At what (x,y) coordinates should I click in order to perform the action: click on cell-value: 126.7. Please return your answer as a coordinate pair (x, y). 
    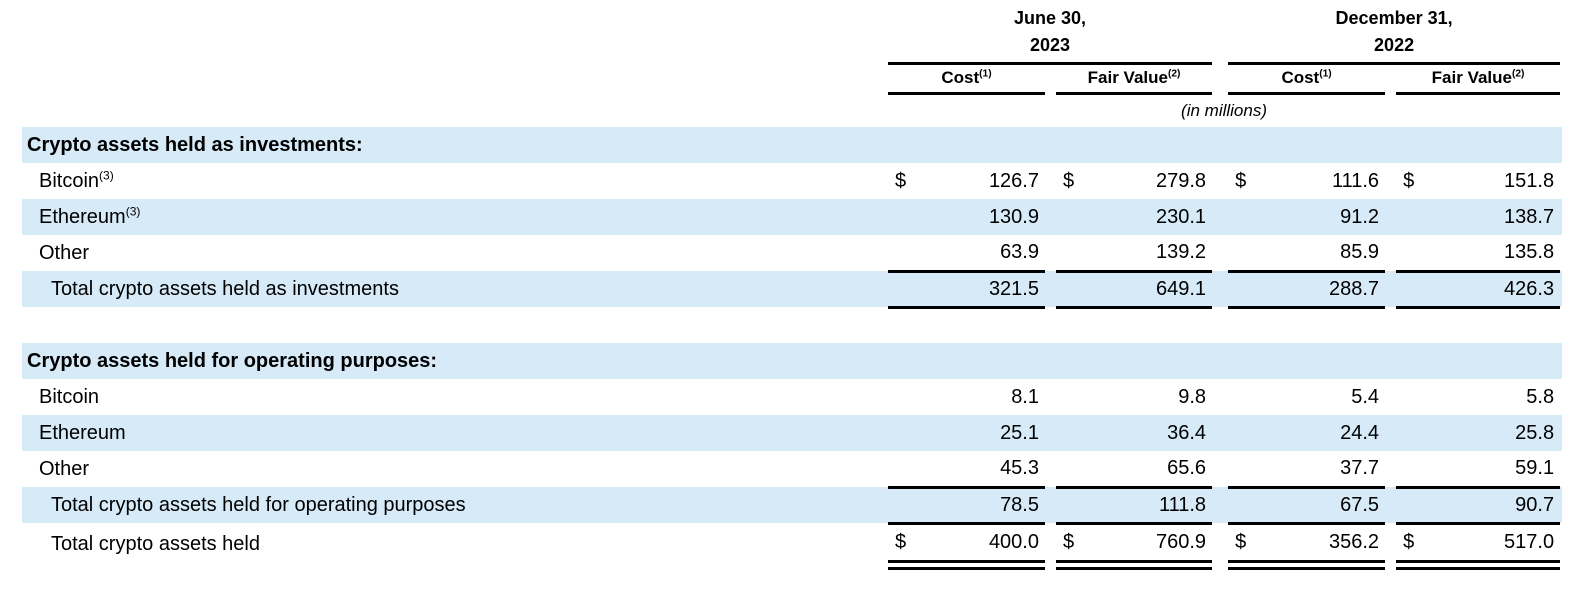
    Looking at the image, I should click on (1013, 180).